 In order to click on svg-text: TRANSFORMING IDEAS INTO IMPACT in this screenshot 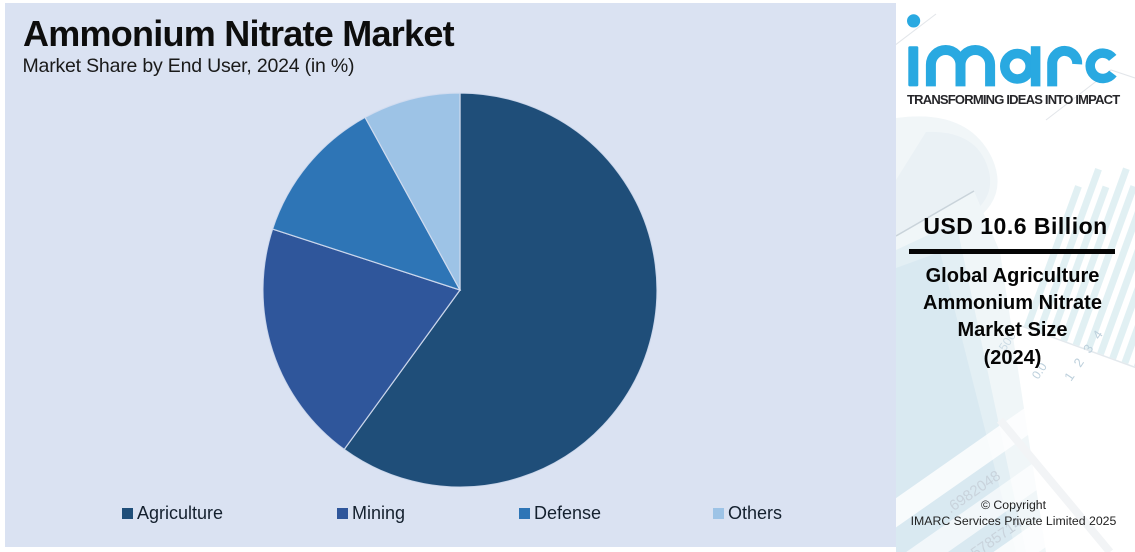, I will do `click(1013, 99)`.